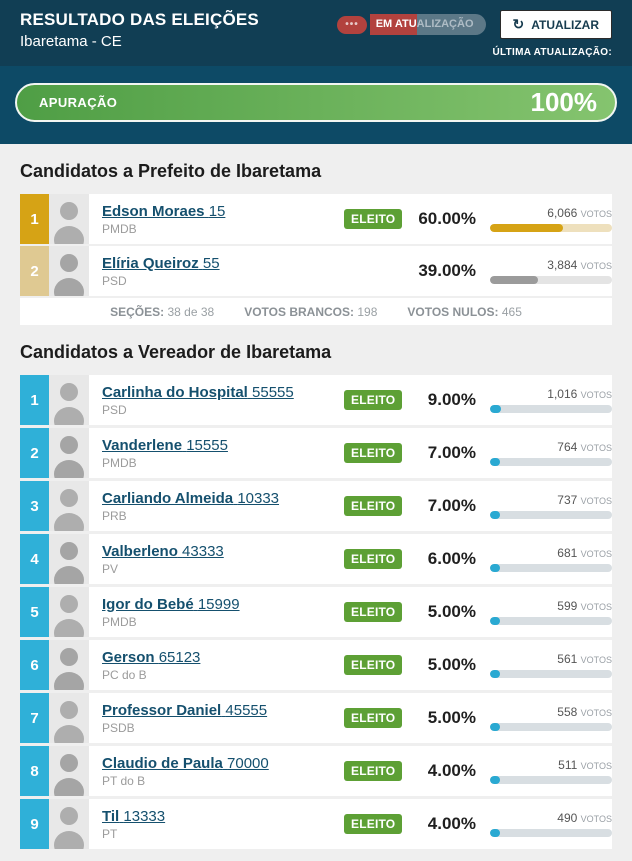 The width and height of the screenshot is (632, 861). I want to click on candidate-number: 70000, so click(248, 763).